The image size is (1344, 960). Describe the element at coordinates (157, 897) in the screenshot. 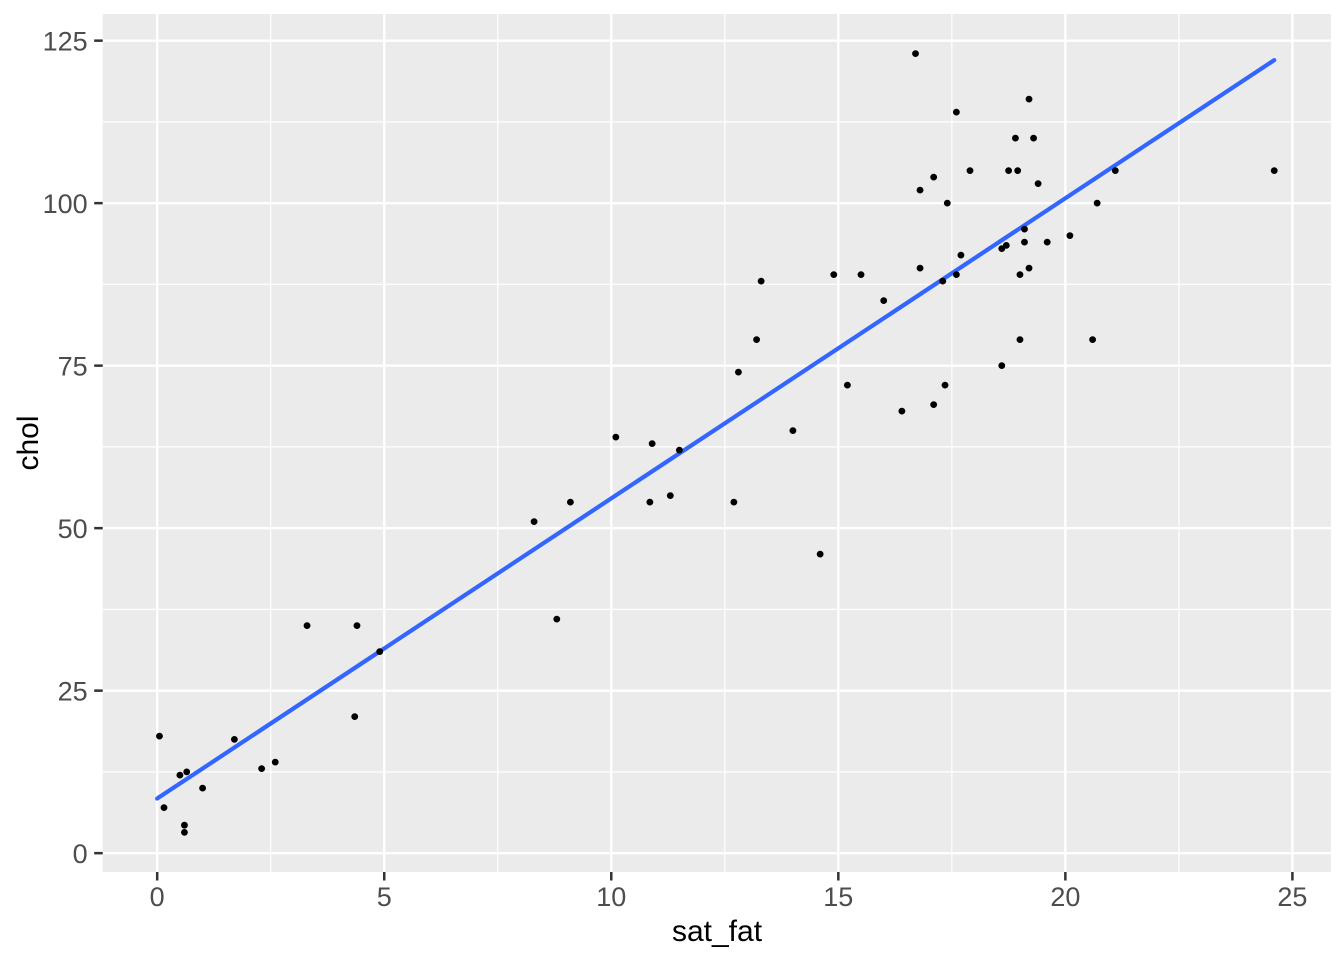

I see `x-axis-tick-label: 0` at that location.